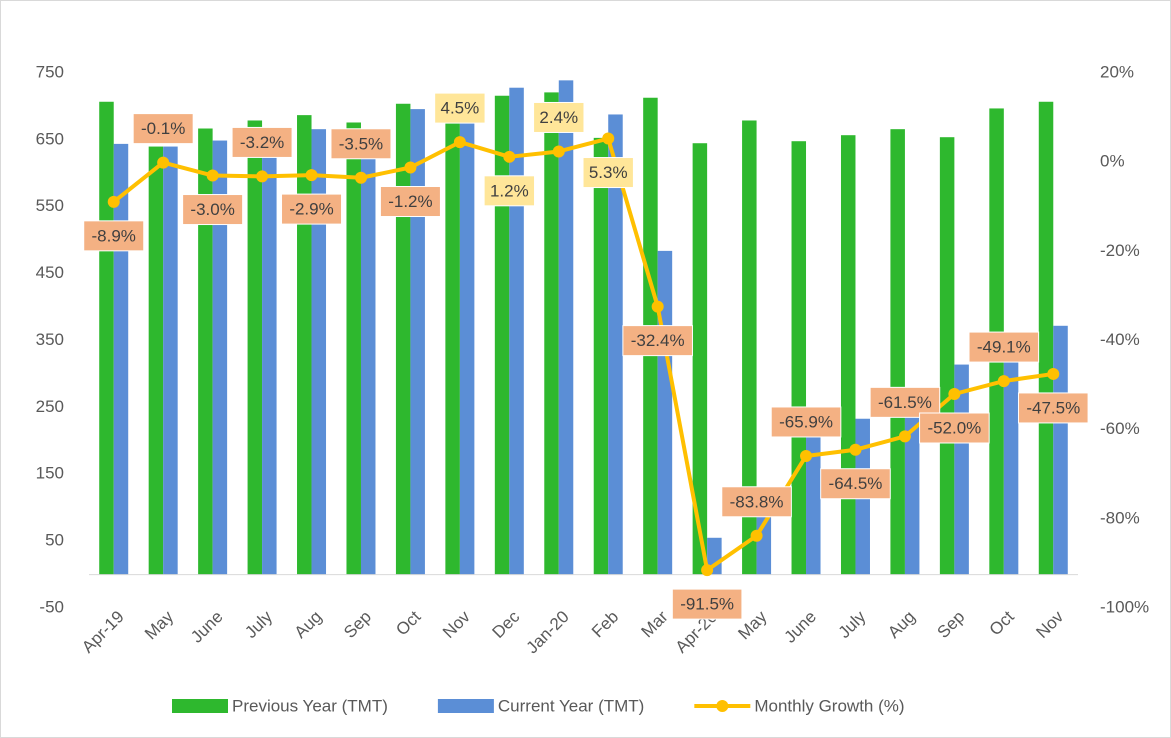  I want to click on y-tick-label: 550, so click(50, 205).